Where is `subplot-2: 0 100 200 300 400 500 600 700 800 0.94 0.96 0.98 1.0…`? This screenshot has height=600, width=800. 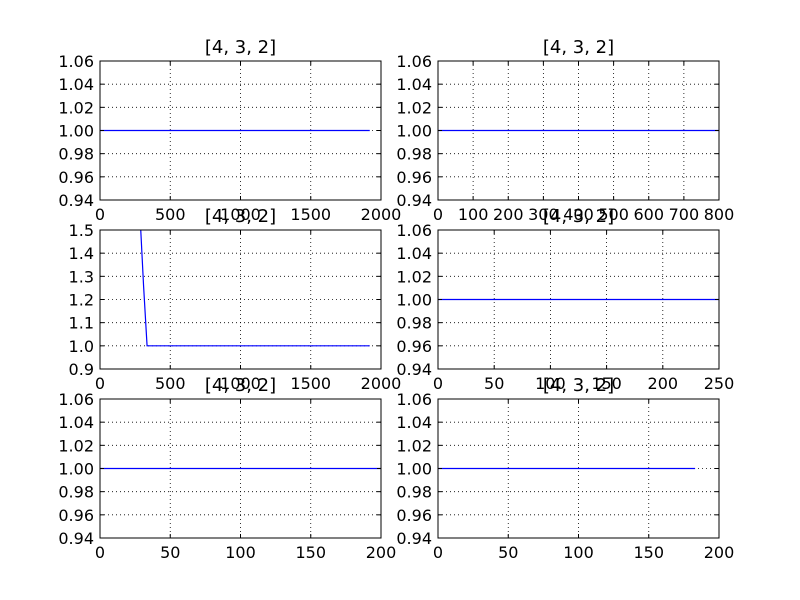 subplot-2: 0 100 200 300 400 500 600 700 800 0.94 0.96 0.98 1.0… is located at coordinates (565, 130).